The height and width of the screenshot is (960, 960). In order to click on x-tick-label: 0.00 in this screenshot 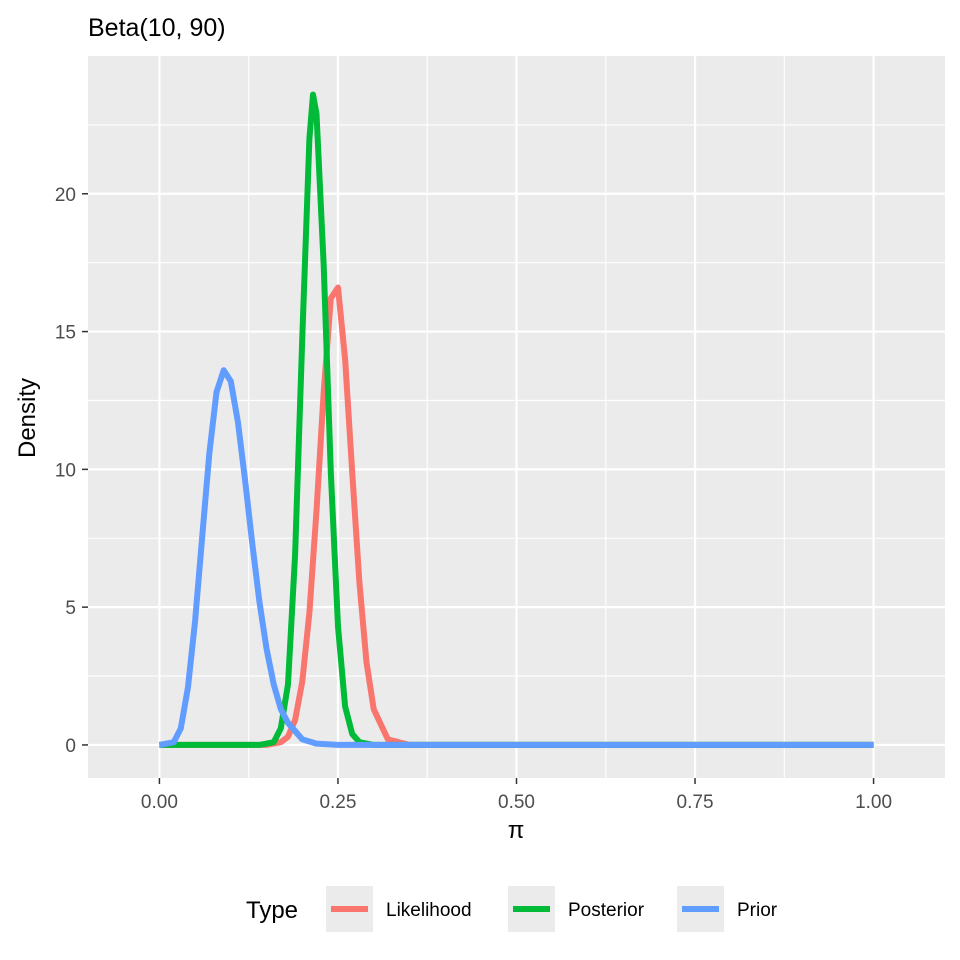, I will do `click(159, 802)`.